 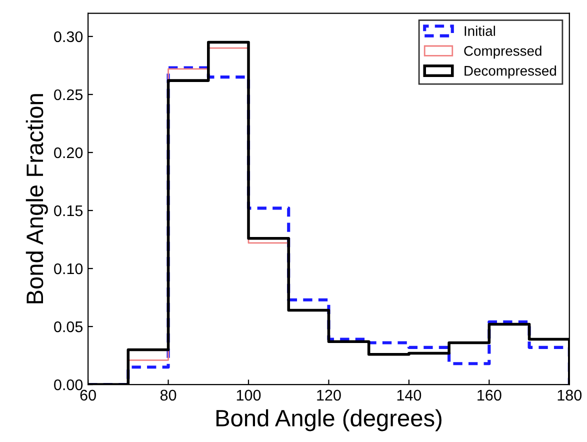 I want to click on legend-label: Compressed, so click(x=503, y=52).